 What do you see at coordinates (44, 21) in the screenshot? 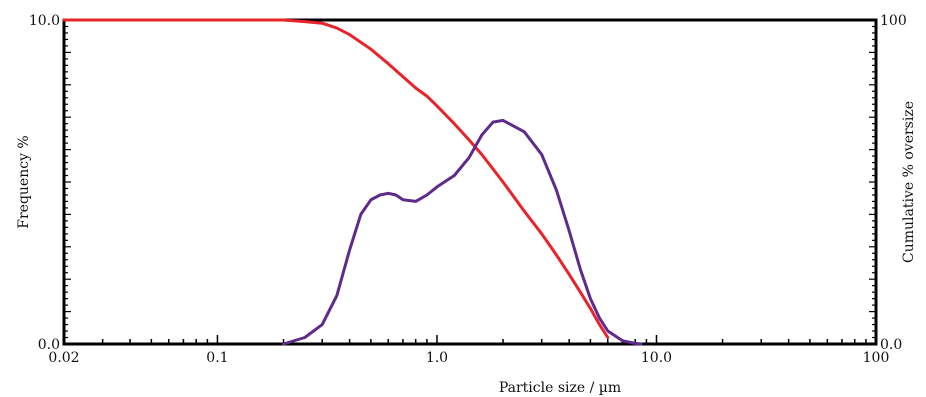
I see `y-left-tick-label: 10.0` at bounding box center [44, 21].